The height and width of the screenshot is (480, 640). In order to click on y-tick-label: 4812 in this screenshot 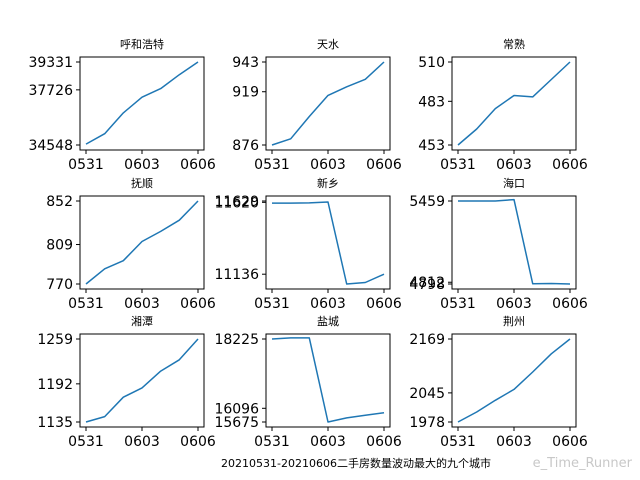, I will do `click(427, 283)`.